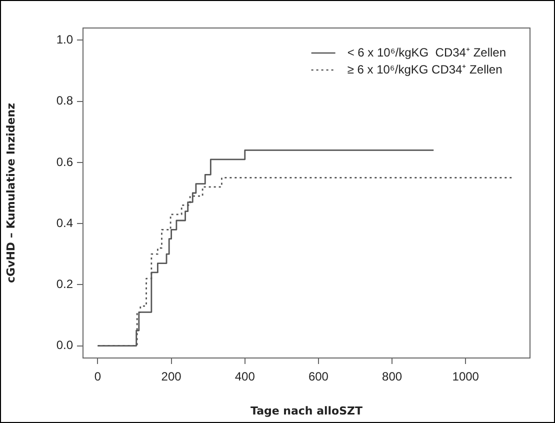  I want to click on legend-label: ≥ 6 x 10⁶/kgKG CD34⁺ Zellen, so click(424, 69).